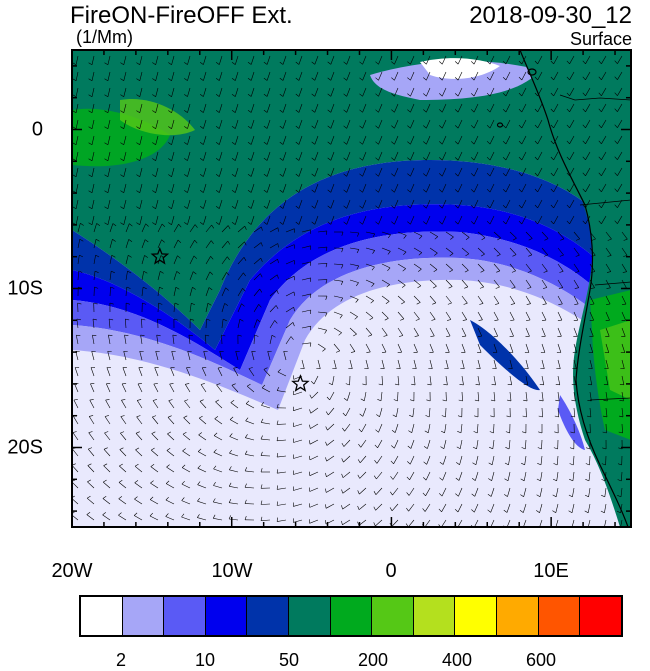  I want to click on y-tick-label: 0, so click(37, 130).